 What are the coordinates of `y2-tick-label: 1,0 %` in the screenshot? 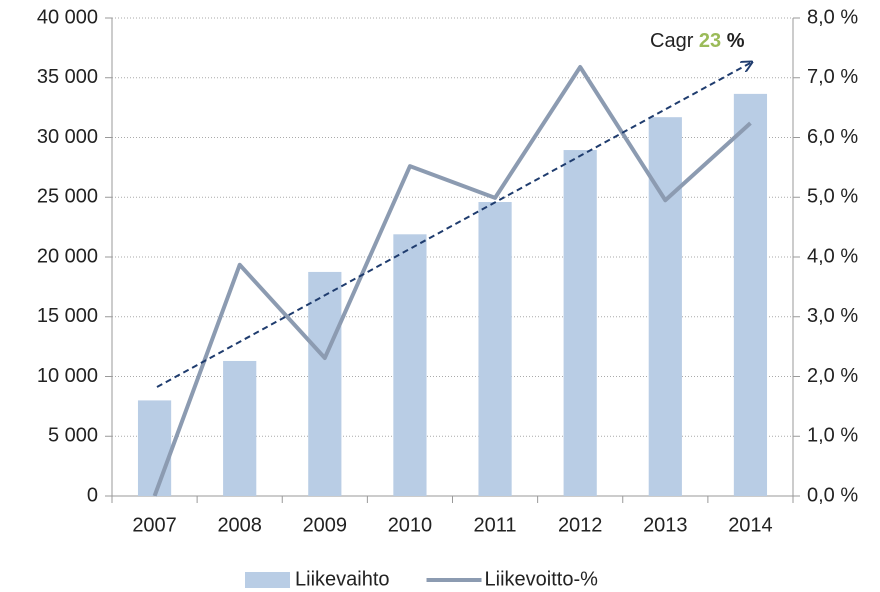 It's located at (832, 436).